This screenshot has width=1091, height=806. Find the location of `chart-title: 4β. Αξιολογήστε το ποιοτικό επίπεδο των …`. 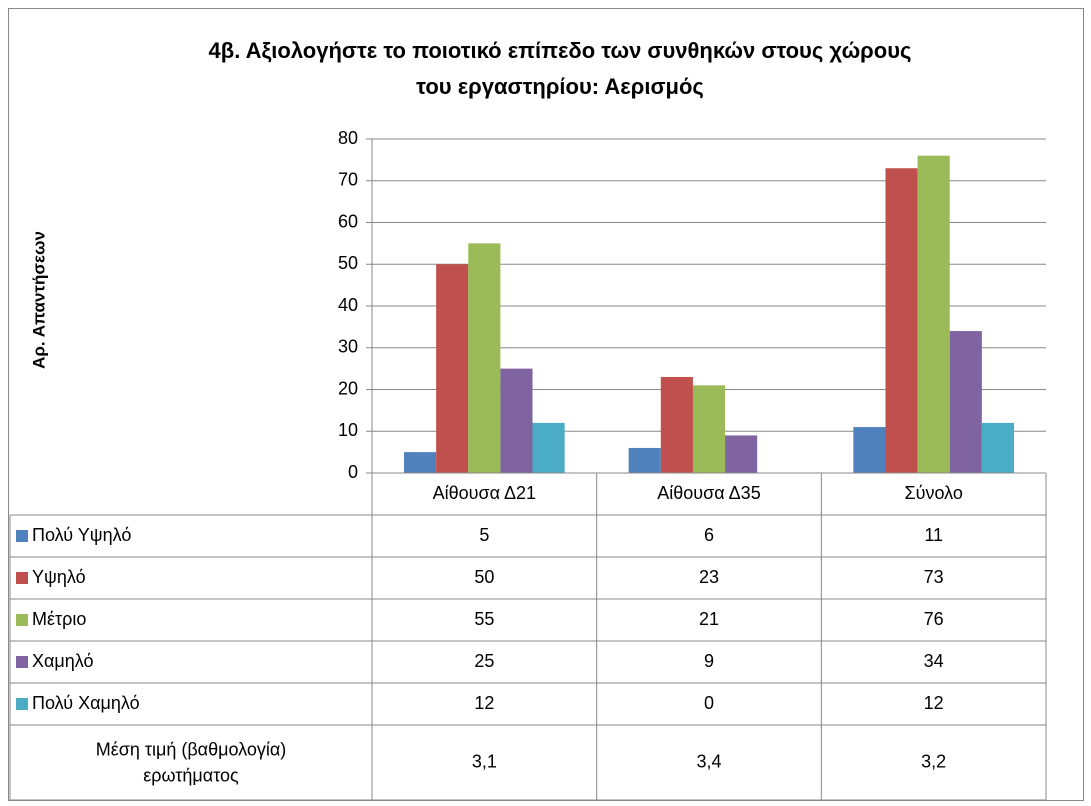

chart-title: 4β. Αξιολογήστε το ποιοτικό επίπεδο των … is located at coordinates (560, 50).